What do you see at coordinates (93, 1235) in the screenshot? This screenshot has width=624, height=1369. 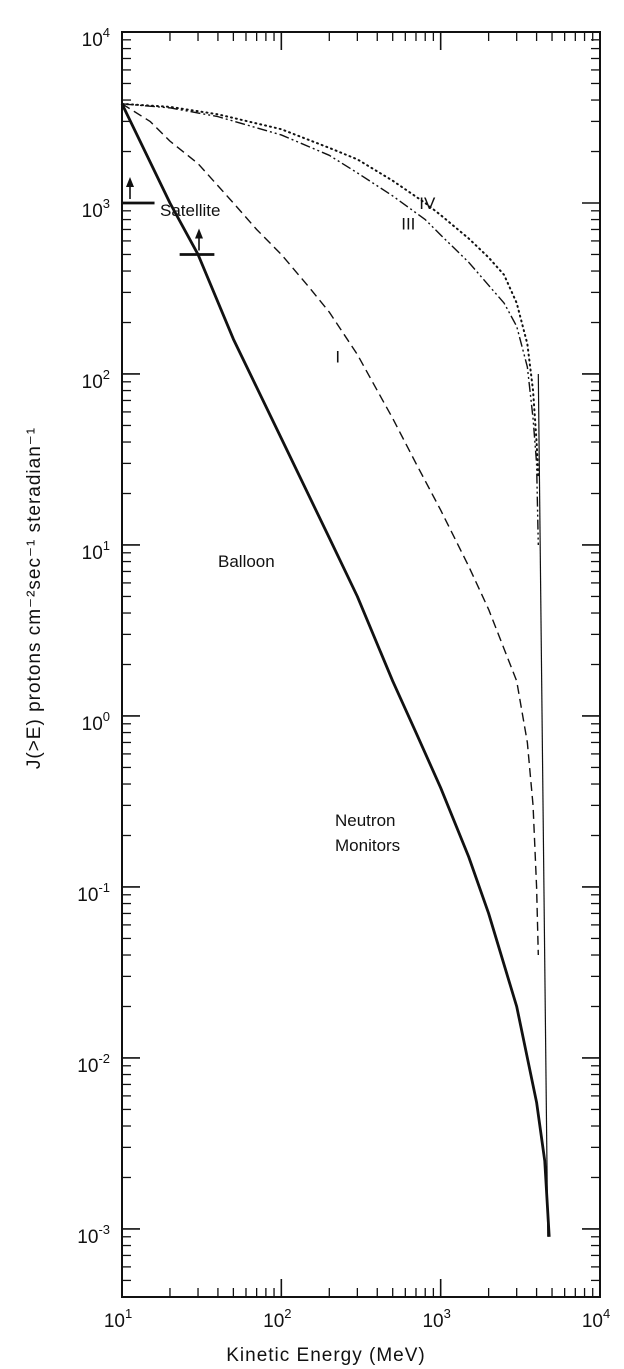 I see `y-tick-label: 10⁻³` at bounding box center [93, 1235].